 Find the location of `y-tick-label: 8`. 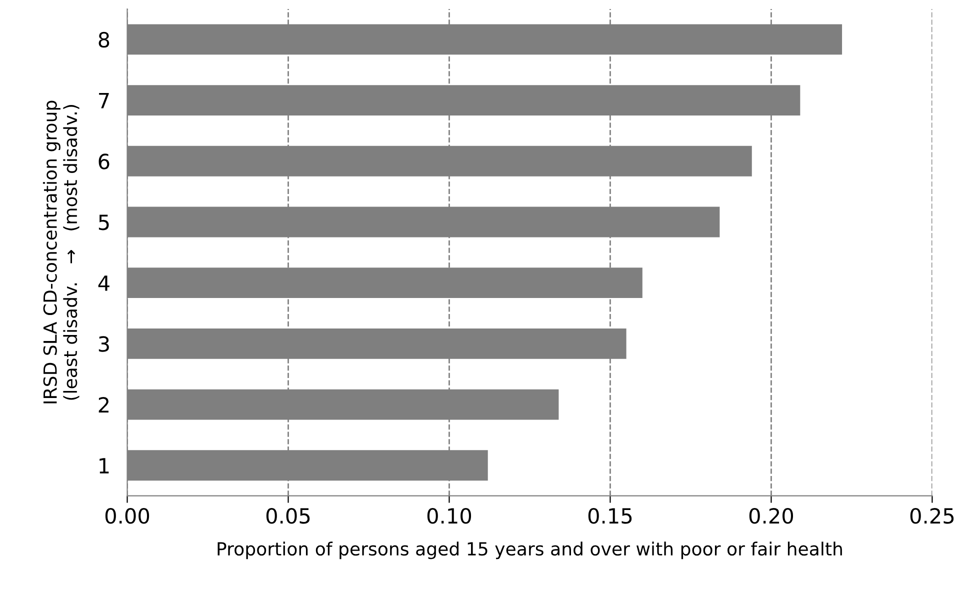

y-tick-label: 8 is located at coordinates (104, 40).